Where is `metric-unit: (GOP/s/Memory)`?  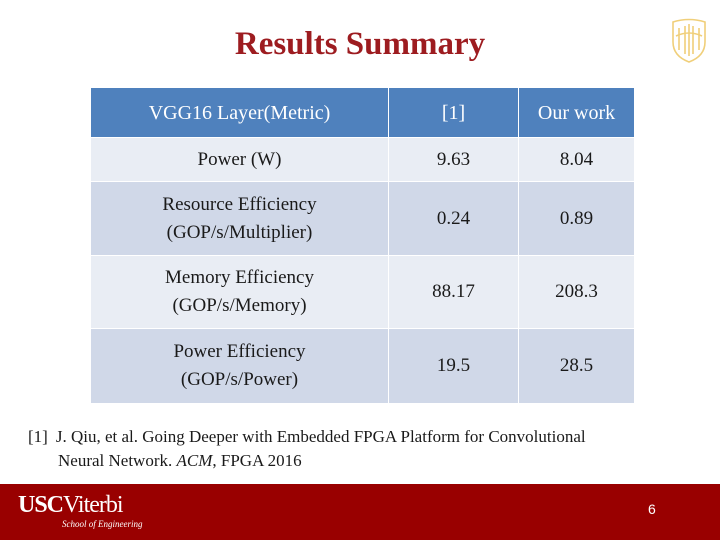
metric-unit: (GOP/s/Memory) is located at coordinates (239, 305).